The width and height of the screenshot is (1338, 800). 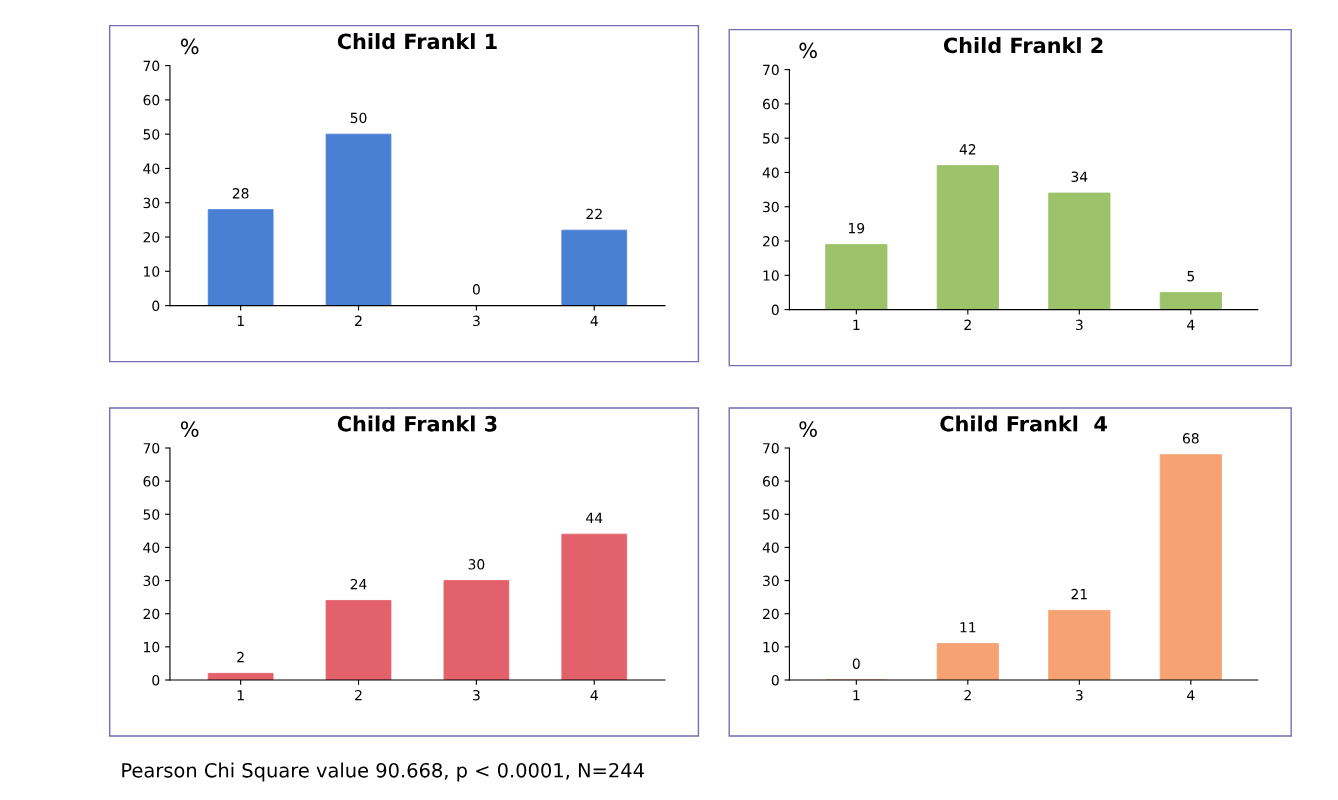 I want to click on text: Pearson Chi Square value 90.668, p < 0.0001, N=244, so click(x=383, y=772).